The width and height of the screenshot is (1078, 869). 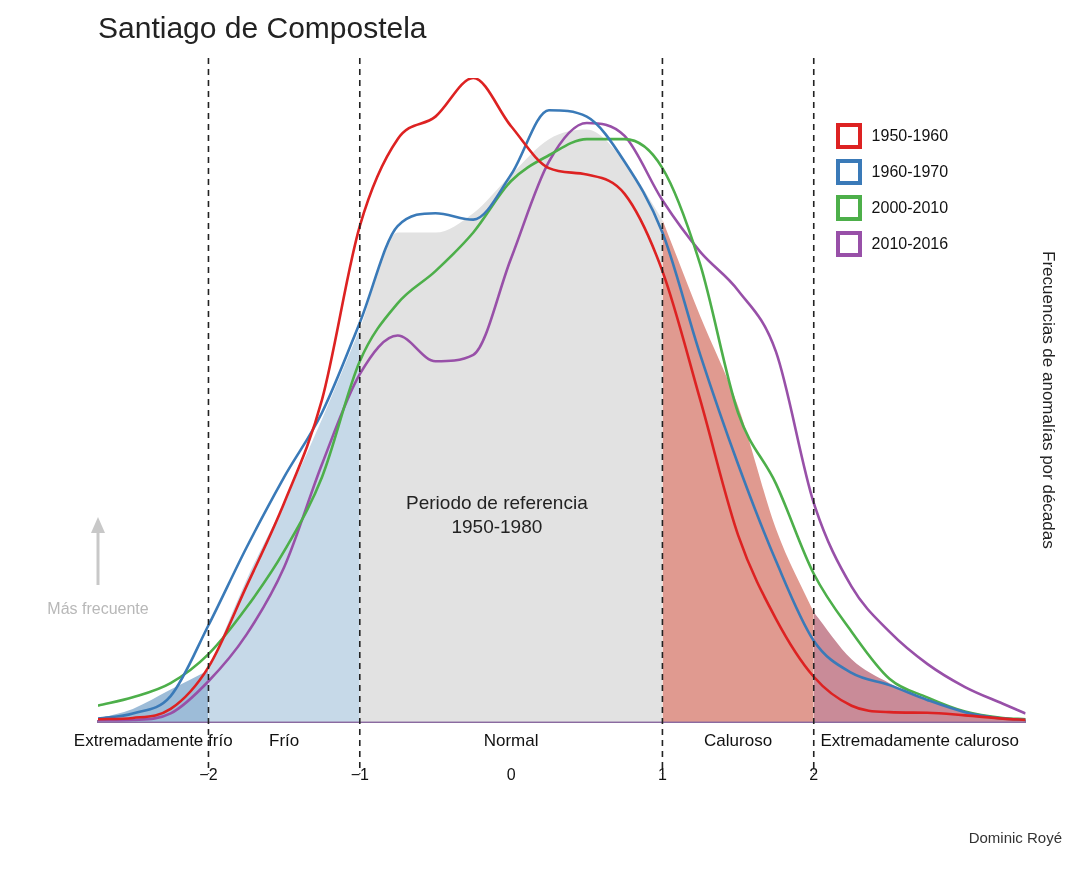 I want to click on x-tick-label: 1, so click(x=662, y=774).